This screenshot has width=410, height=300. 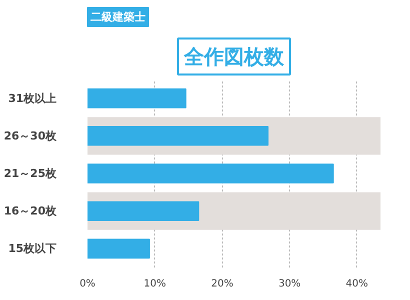 I want to click on x-tick-label: 10%, so click(x=155, y=284).